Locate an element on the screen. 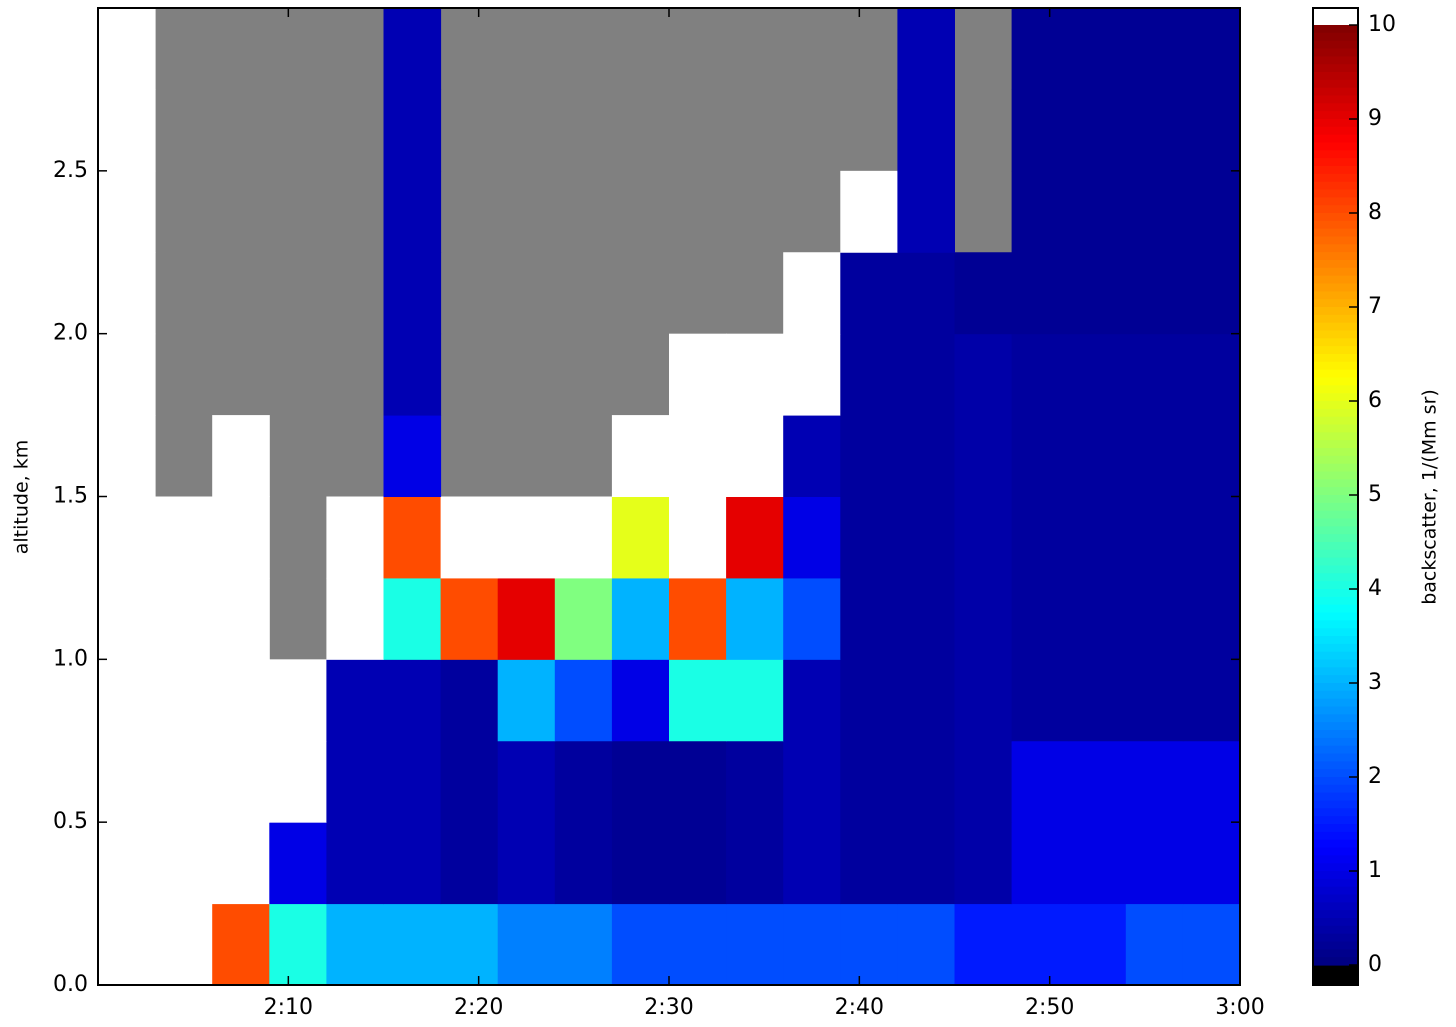 Image resolution: width=1456 pixels, height=1027 pixels. y-axis-label: altitude, km is located at coordinates (22, 497).